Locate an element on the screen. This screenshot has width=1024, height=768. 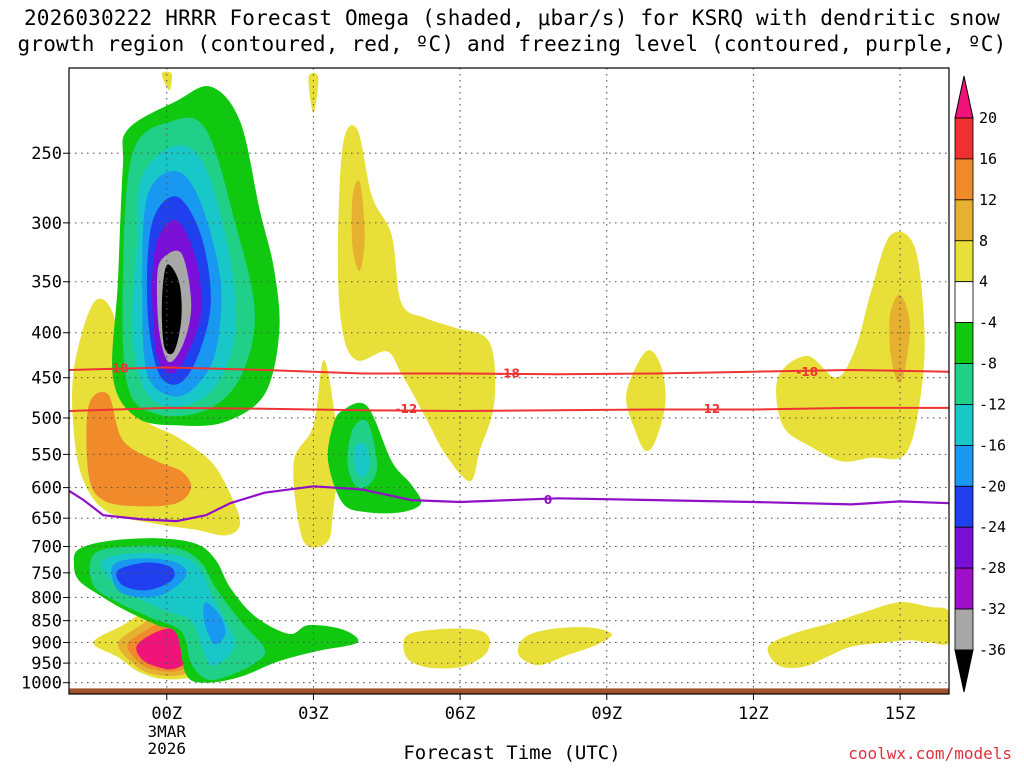
contour-label-0: 0 is located at coordinates (548, 500).